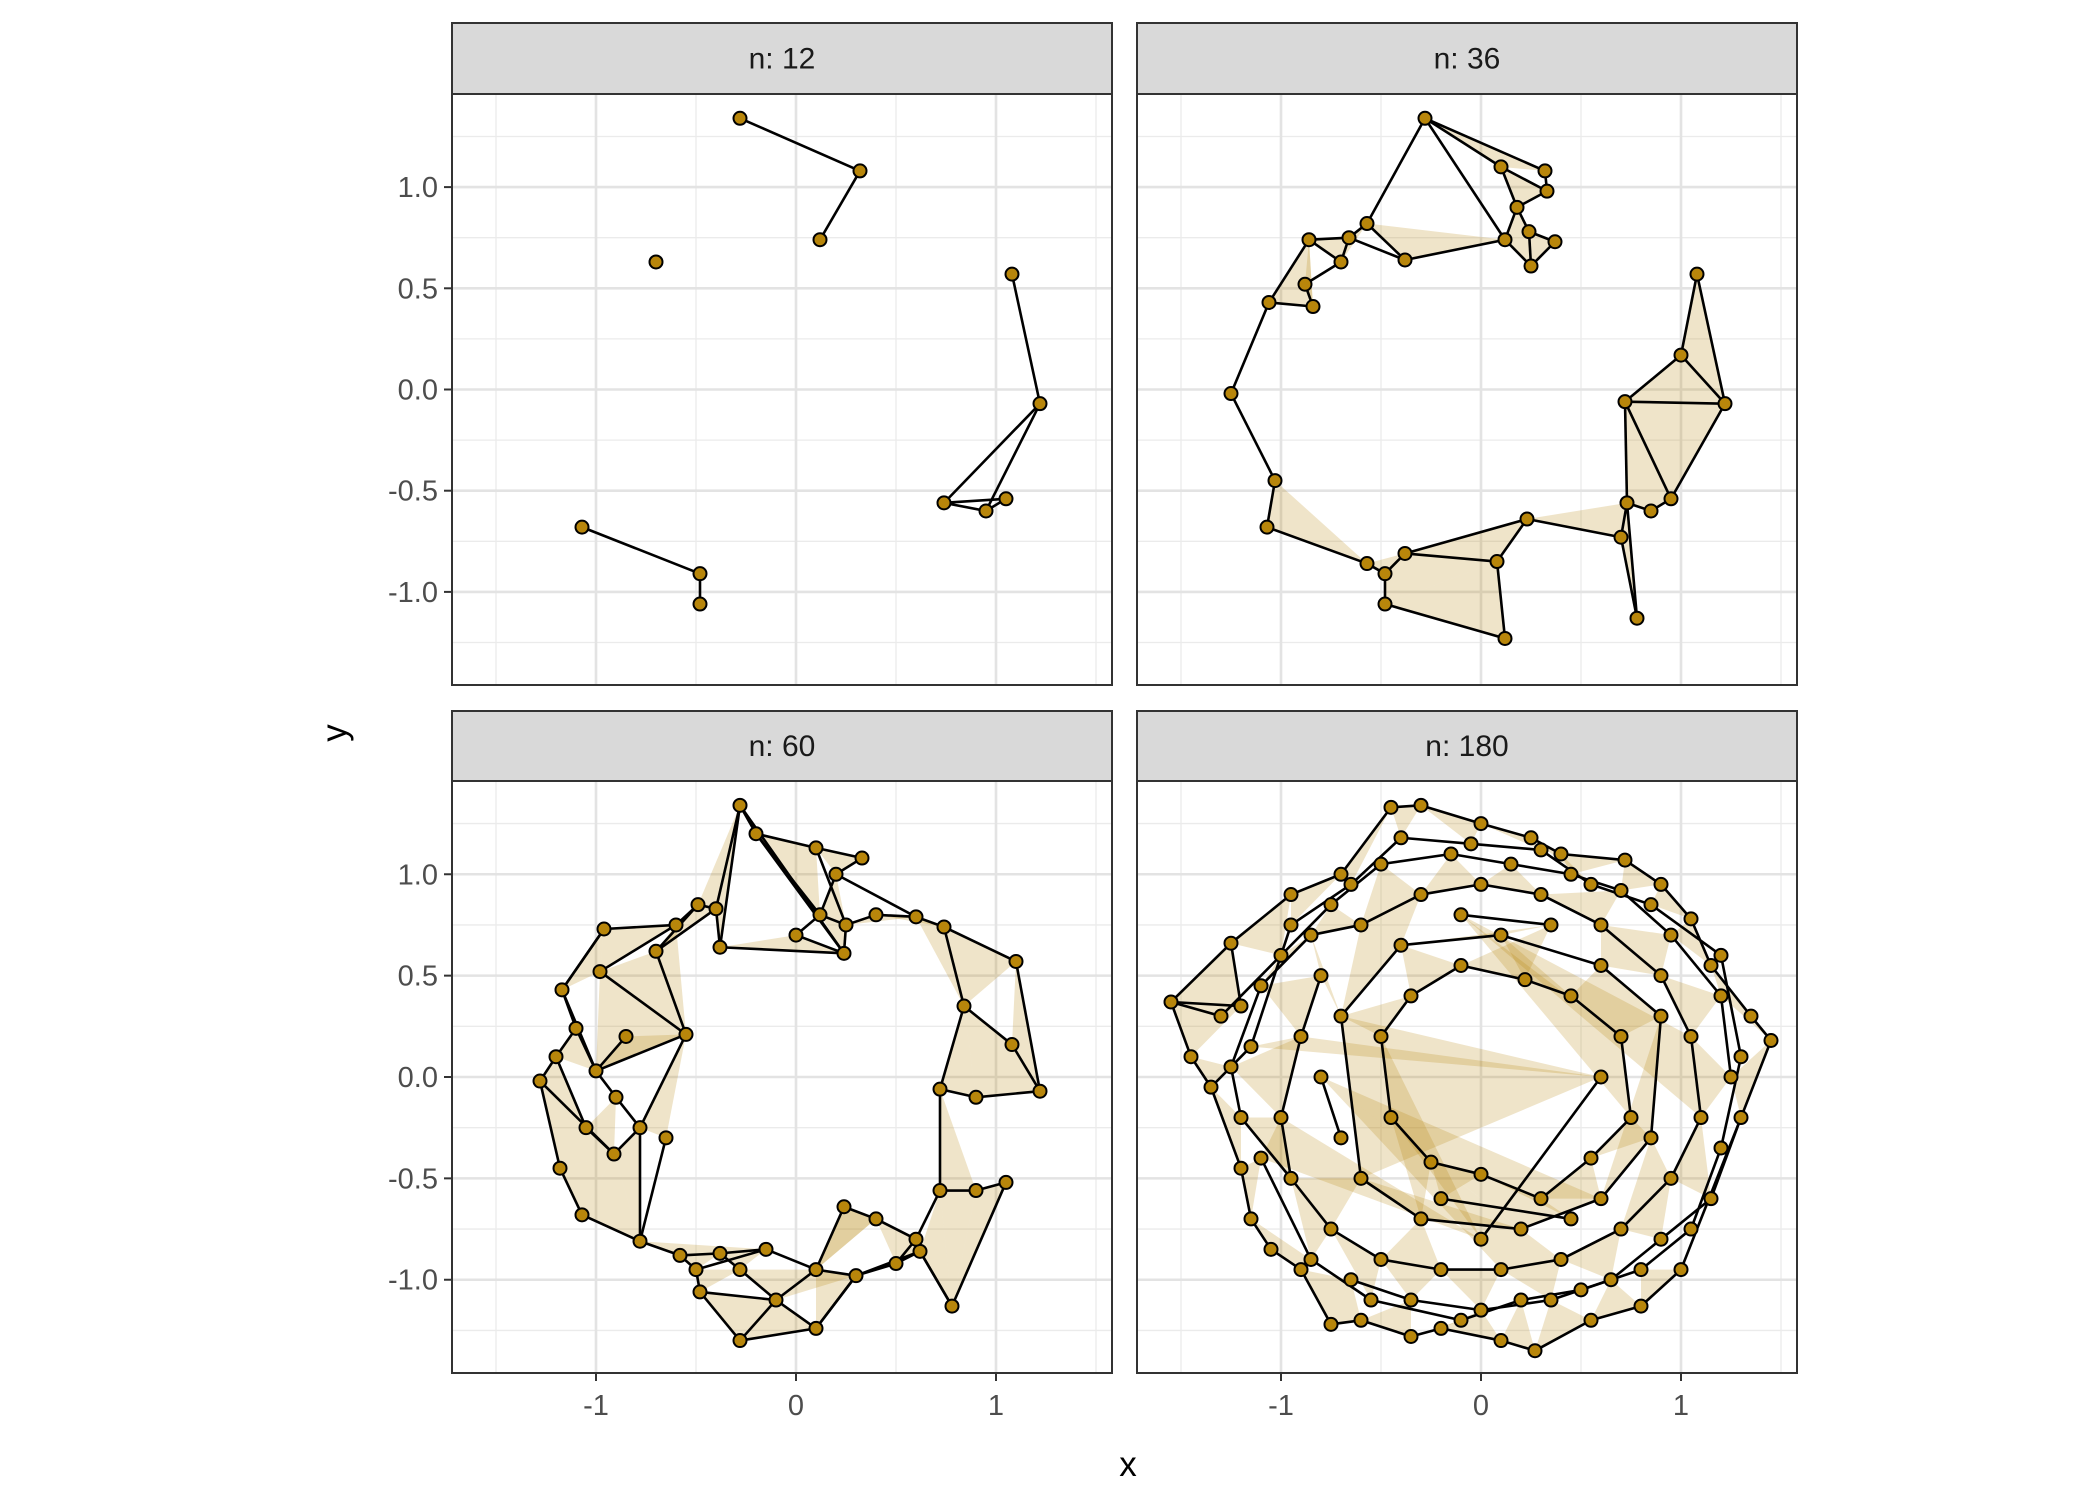 The width and height of the screenshot is (2100, 1500). I want to click on x-tick-label: 0, so click(1481, 1406).